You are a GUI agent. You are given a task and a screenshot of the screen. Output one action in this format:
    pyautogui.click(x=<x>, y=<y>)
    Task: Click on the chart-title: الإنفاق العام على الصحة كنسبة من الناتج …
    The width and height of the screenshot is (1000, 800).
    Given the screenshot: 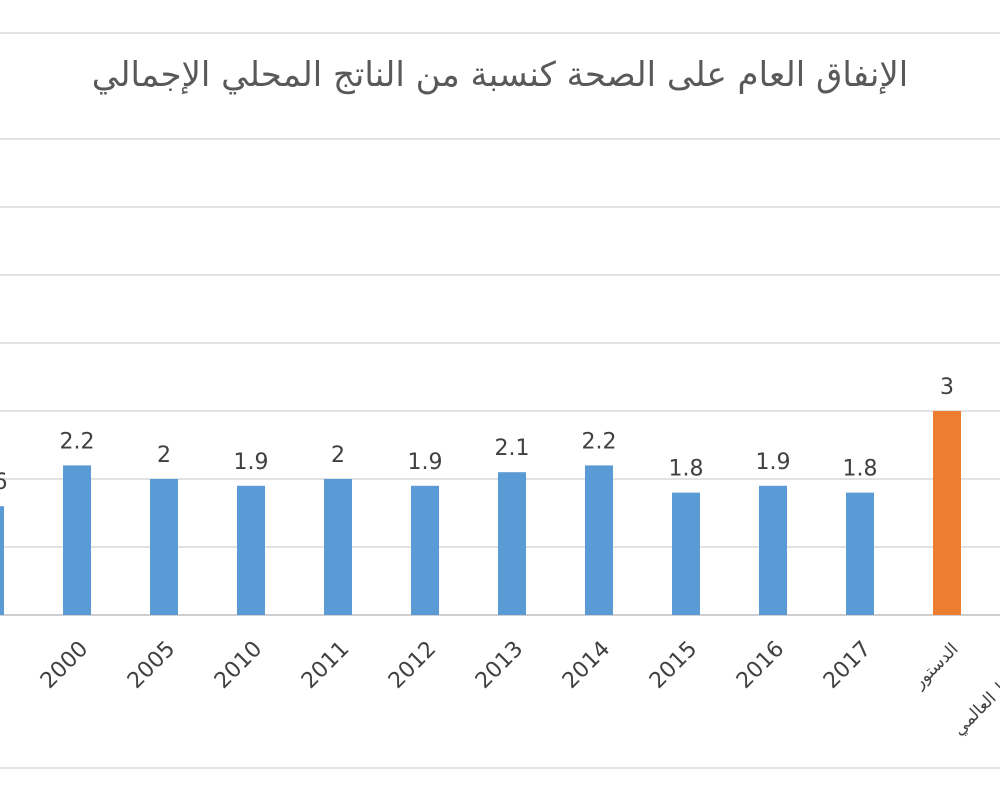 What is the action you would take?
    pyautogui.click(x=500, y=75)
    